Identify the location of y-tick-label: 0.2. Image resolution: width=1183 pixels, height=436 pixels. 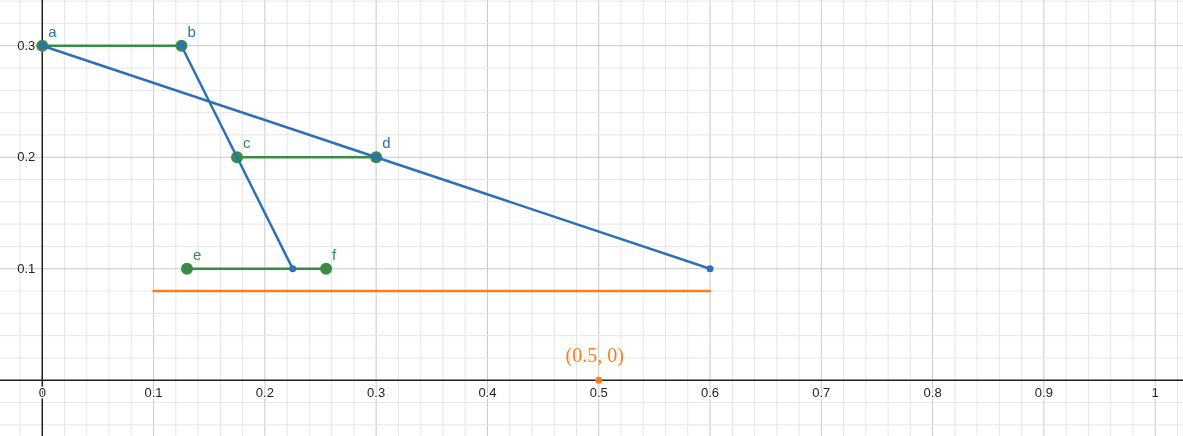
(26, 157).